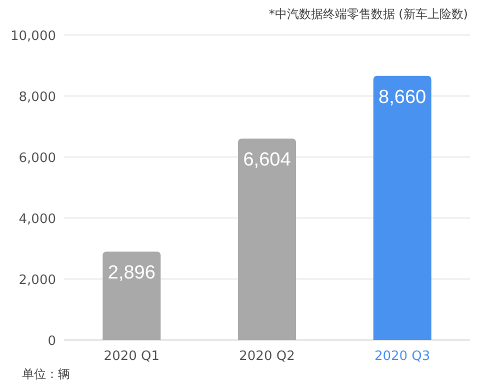 This screenshot has width=480, height=388. What do you see at coordinates (33, 36) in the screenshot?
I see `y-tick-label: 10,000` at bounding box center [33, 36].